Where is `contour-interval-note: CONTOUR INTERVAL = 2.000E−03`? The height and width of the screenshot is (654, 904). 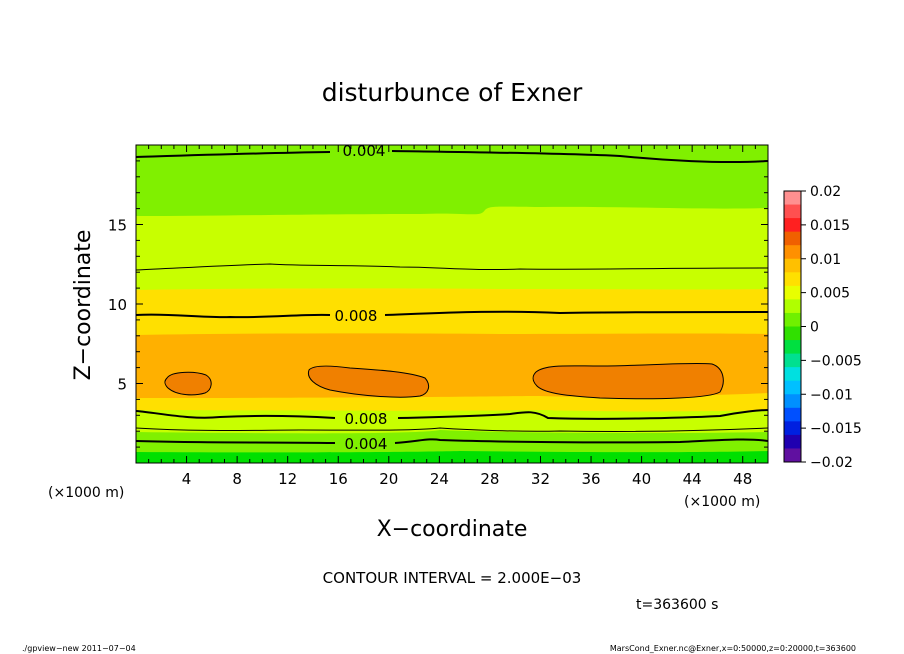 contour-interval-note: CONTOUR INTERVAL = 2.000E−03 is located at coordinates (452, 578).